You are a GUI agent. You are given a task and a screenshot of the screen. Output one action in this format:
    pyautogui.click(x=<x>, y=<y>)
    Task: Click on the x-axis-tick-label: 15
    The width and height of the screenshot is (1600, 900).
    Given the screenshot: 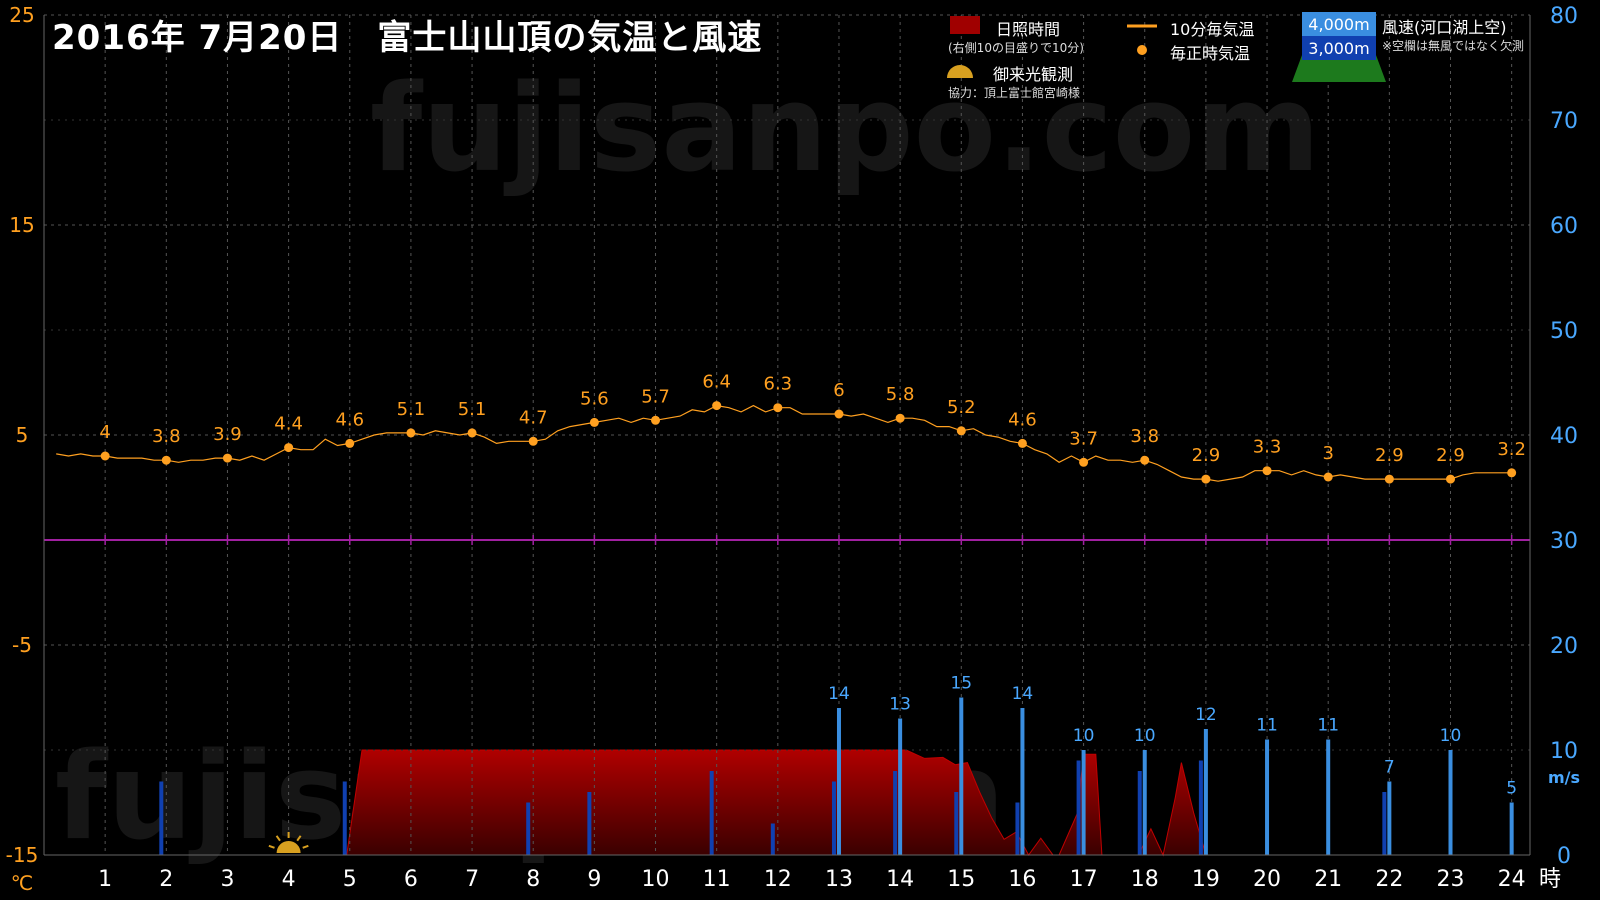 What is the action you would take?
    pyautogui.click(x=961, y=879)
    